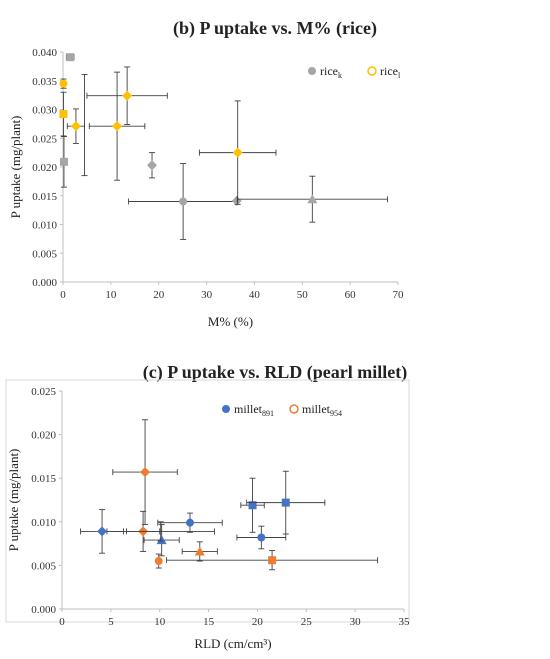  I want to click on legend-item-millet-891: millet891, so click(248, 410).